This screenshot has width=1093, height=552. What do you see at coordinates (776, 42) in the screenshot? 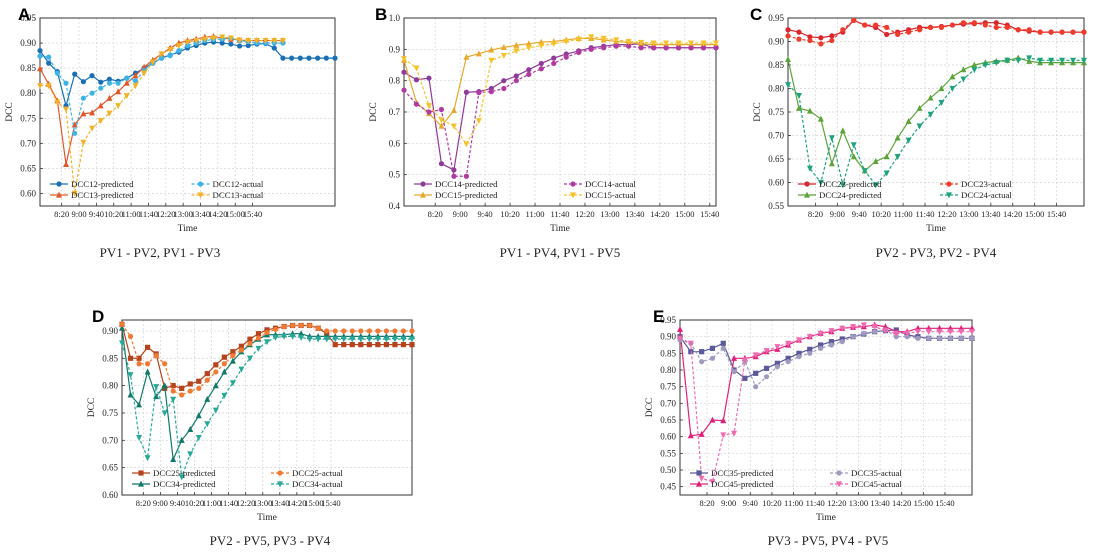
I see `y-tick-label: 0.90` at bounding box center [776, 42].